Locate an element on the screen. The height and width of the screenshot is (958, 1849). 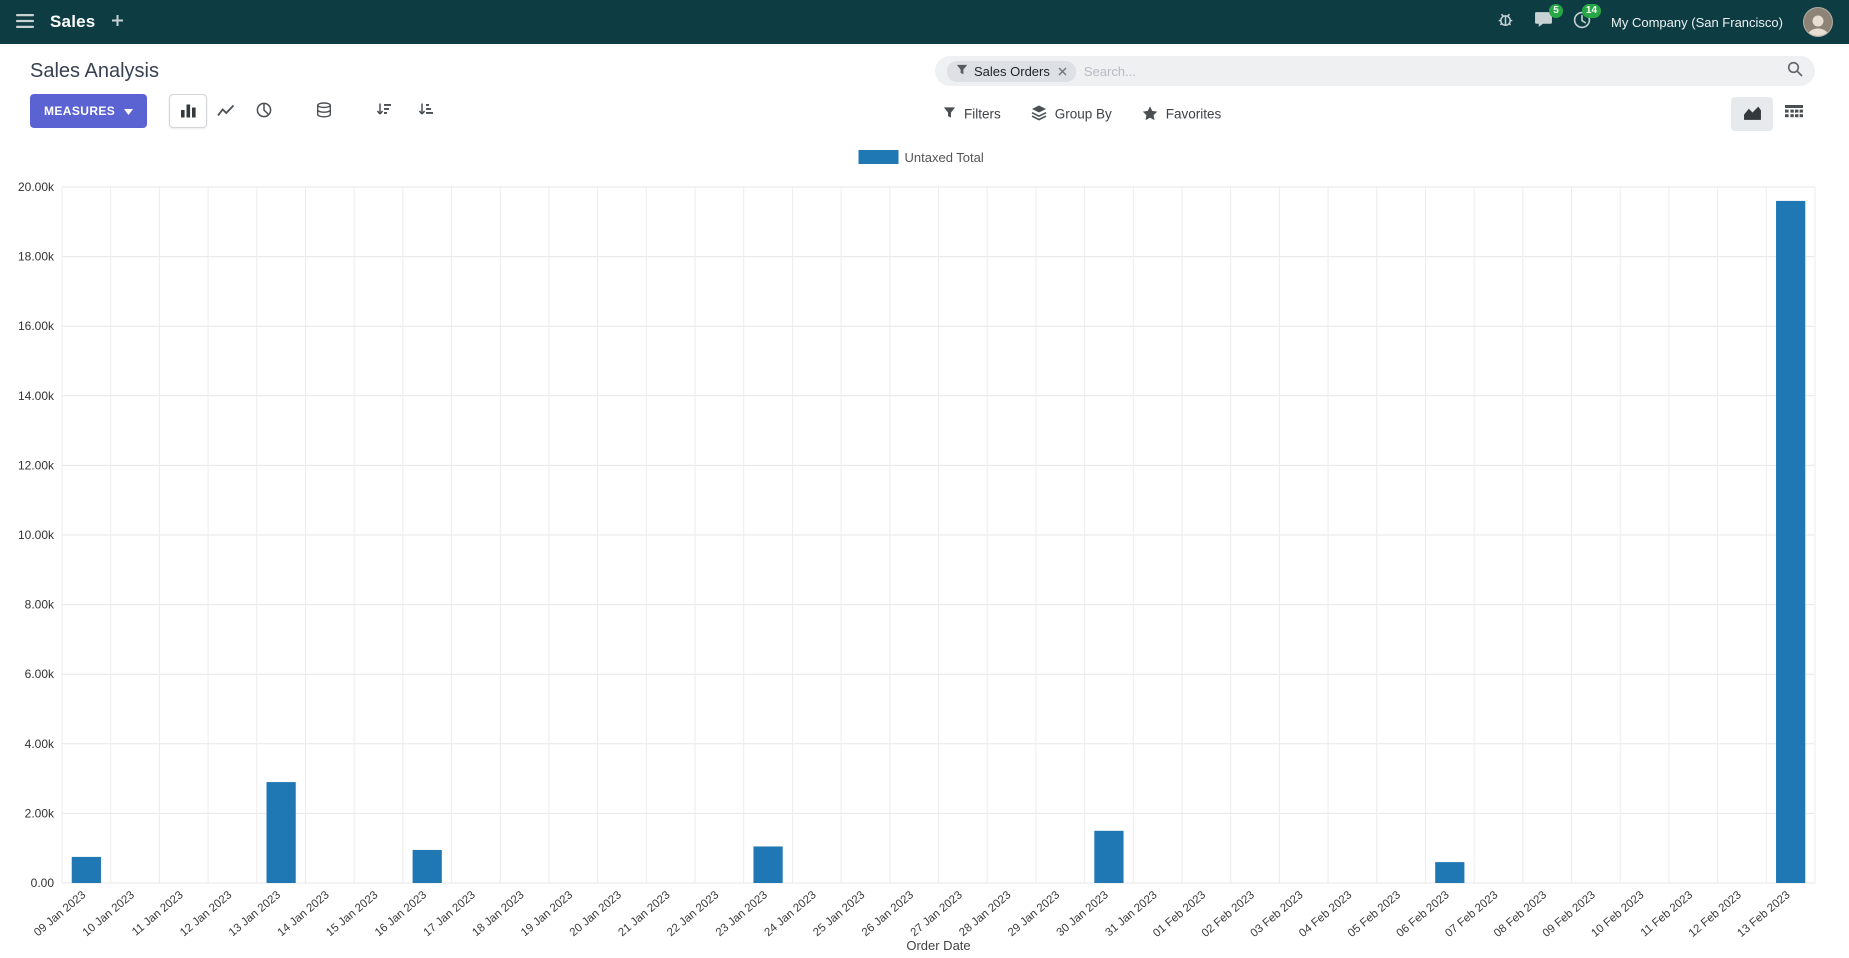
stacked-toggle-button is located at coordinates (324, 111).